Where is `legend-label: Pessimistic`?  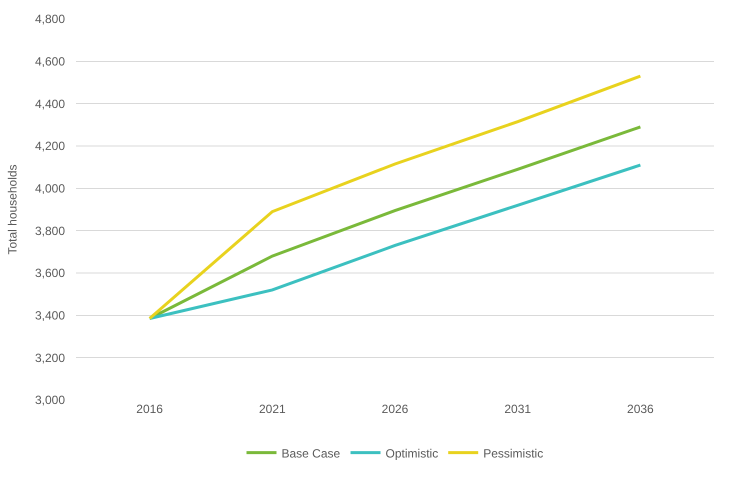 legend-label: Pessimistic is located at coordinates (513, 453).